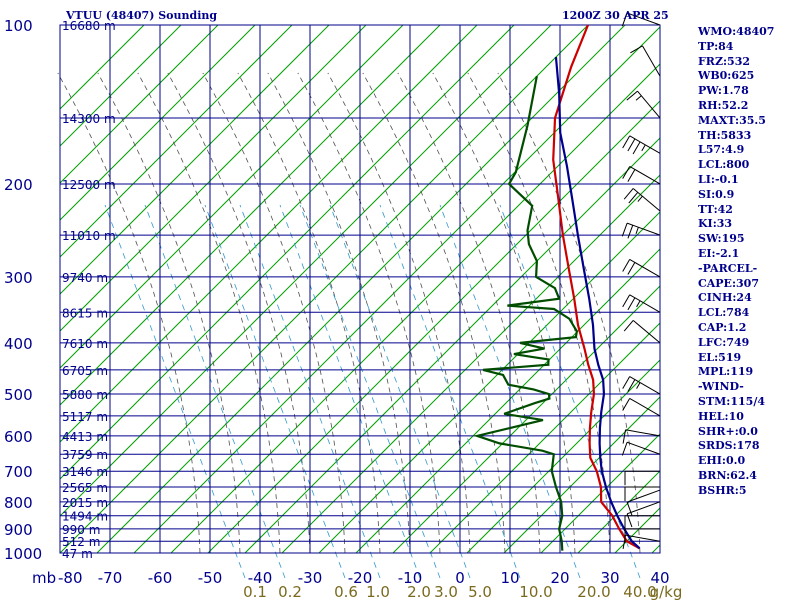 This screenshot has height=600, width=800. What do you see at coordinates (728, 268) in the screenshot?
I see `stat-line: -PARCEL-` at bounding box center [728, 268].